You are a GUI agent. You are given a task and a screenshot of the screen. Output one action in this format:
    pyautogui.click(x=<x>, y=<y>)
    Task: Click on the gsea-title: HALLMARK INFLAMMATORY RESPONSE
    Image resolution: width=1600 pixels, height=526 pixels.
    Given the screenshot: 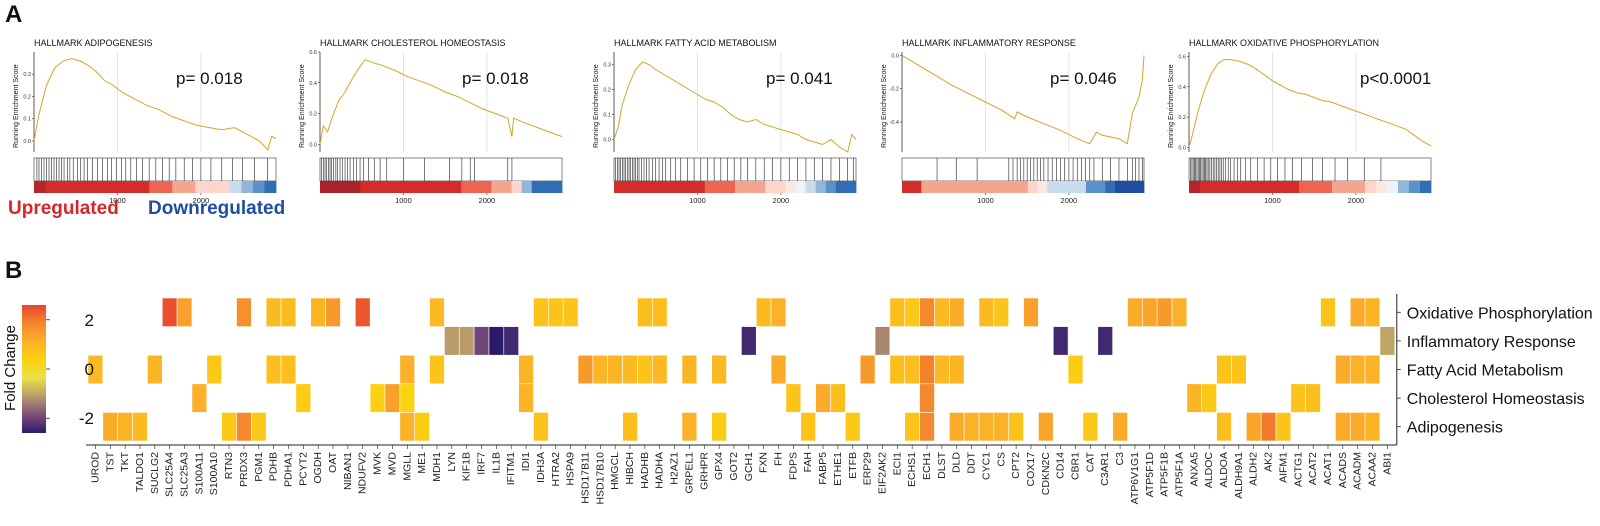 What is the action you would take?
    pyautogui.click(x=989, y=43)
    